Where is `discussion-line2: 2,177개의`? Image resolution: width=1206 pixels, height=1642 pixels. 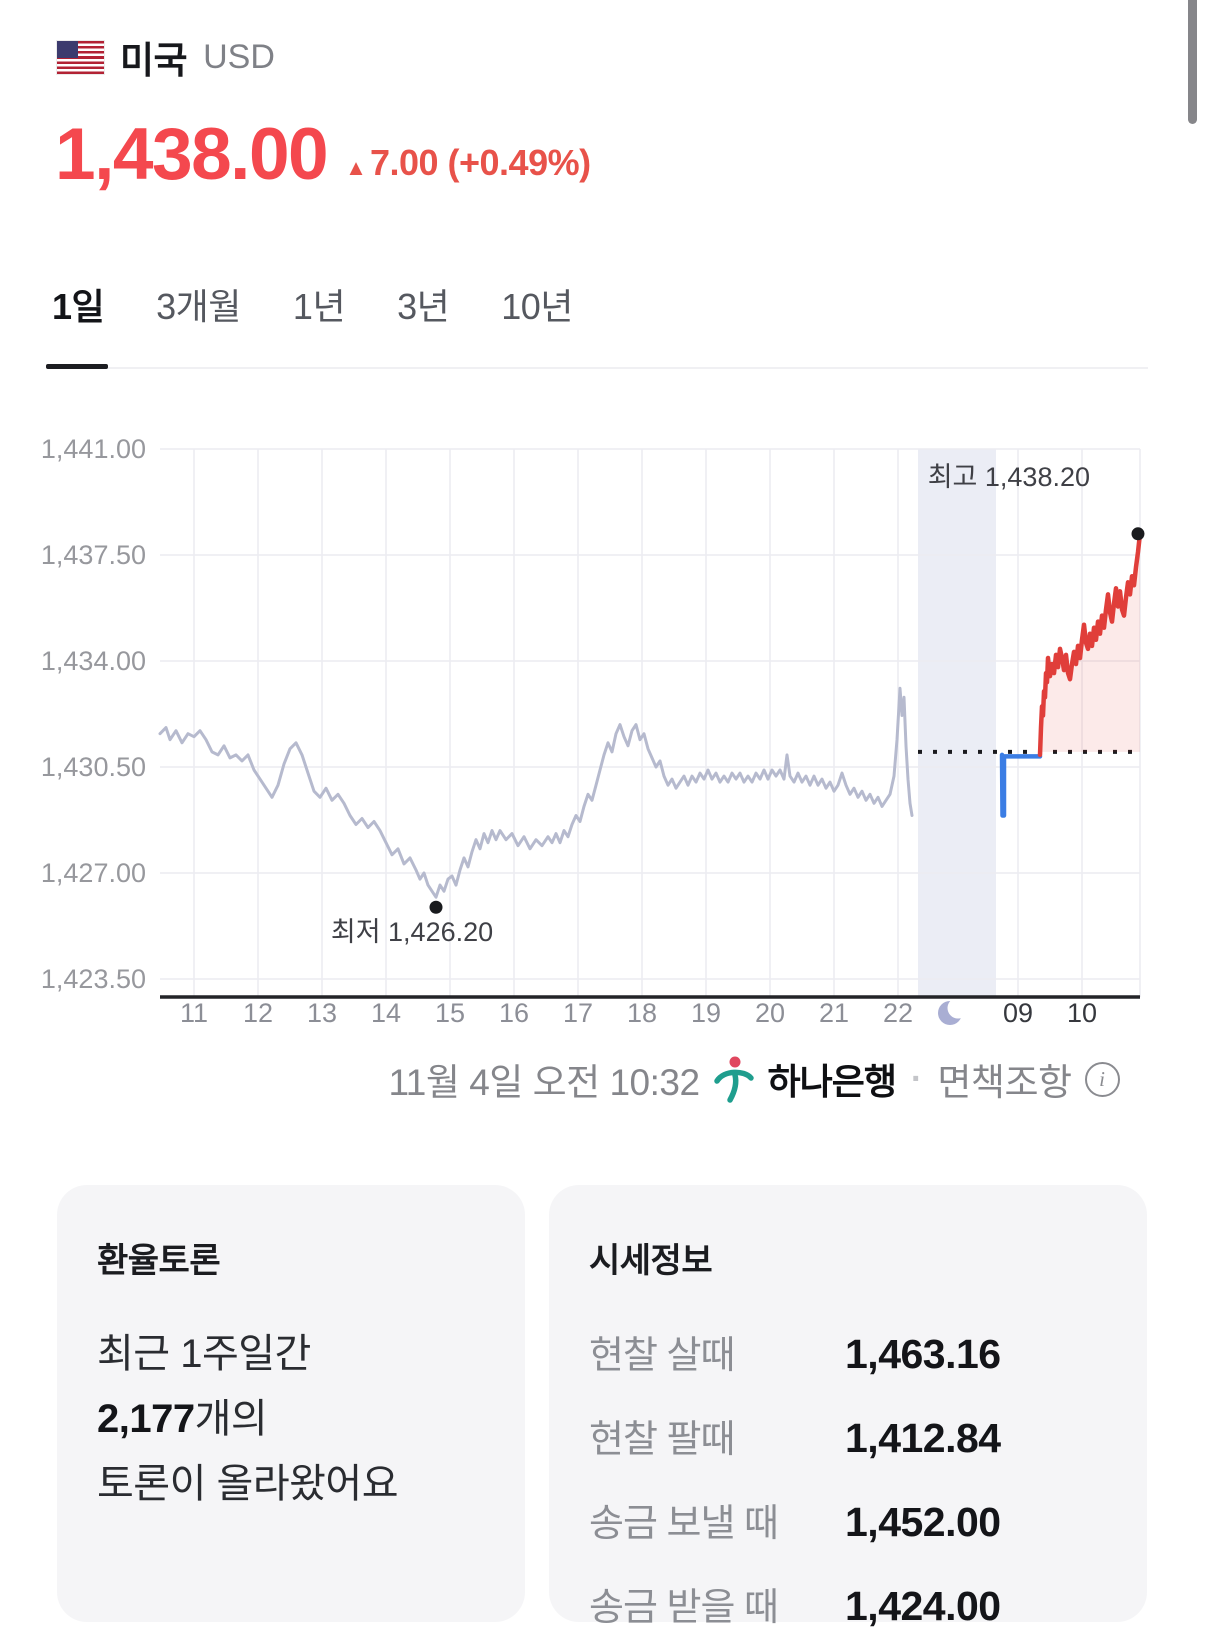 discussion-line2: 2,177개의 is located at coordinates (291, 1419).